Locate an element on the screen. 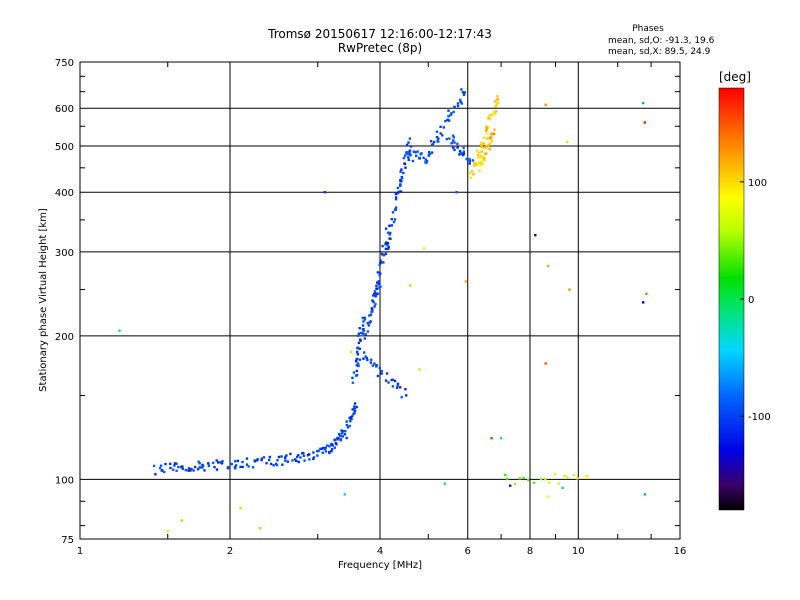 The width and height of the screenshot is (800, 600). colorbar is located at coordinates (731, 299).